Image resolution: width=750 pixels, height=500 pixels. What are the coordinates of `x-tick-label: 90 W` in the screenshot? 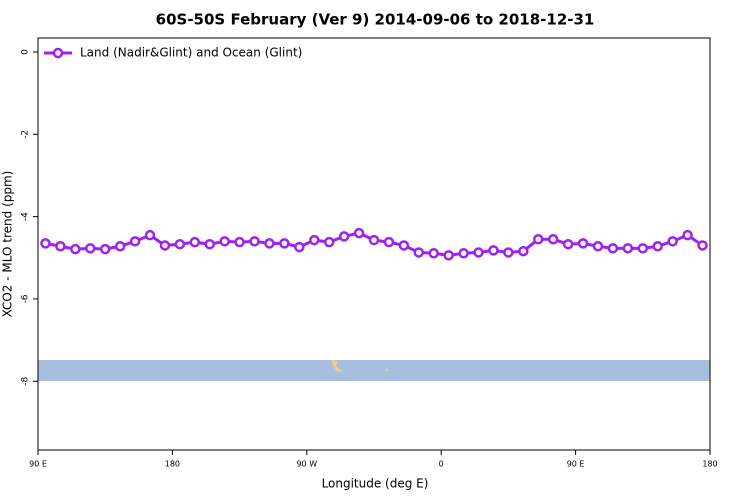 It's located at (306, 464).